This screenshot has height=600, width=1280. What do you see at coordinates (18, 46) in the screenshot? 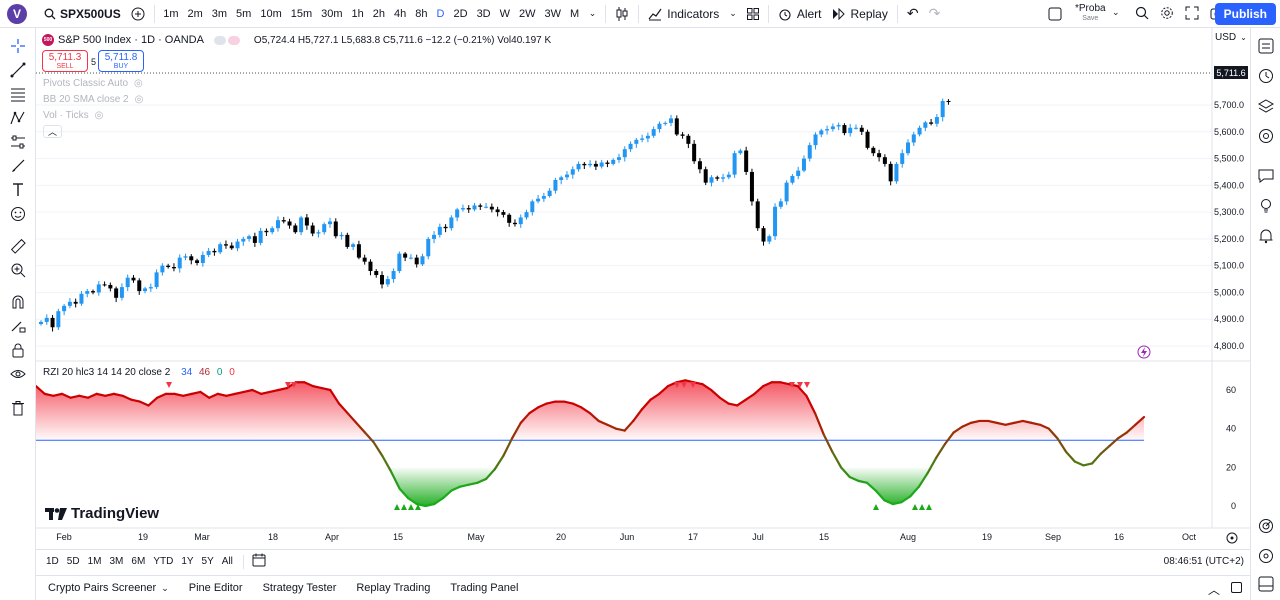
I see `crosshair-tool` at bounding box center [18, 46].